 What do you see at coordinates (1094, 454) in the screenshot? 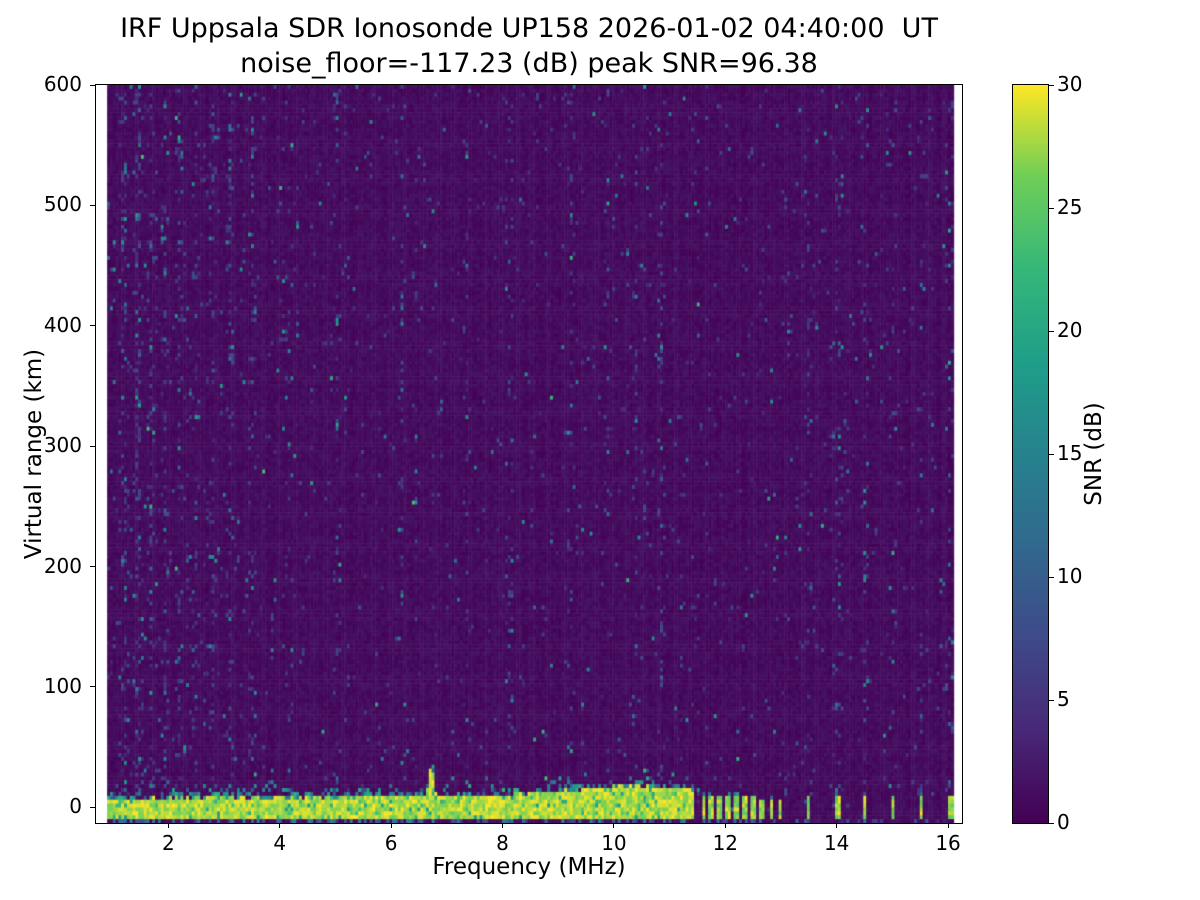
I see `colorbar-label: SNR (dB)` at bounding box center [1094, 454].